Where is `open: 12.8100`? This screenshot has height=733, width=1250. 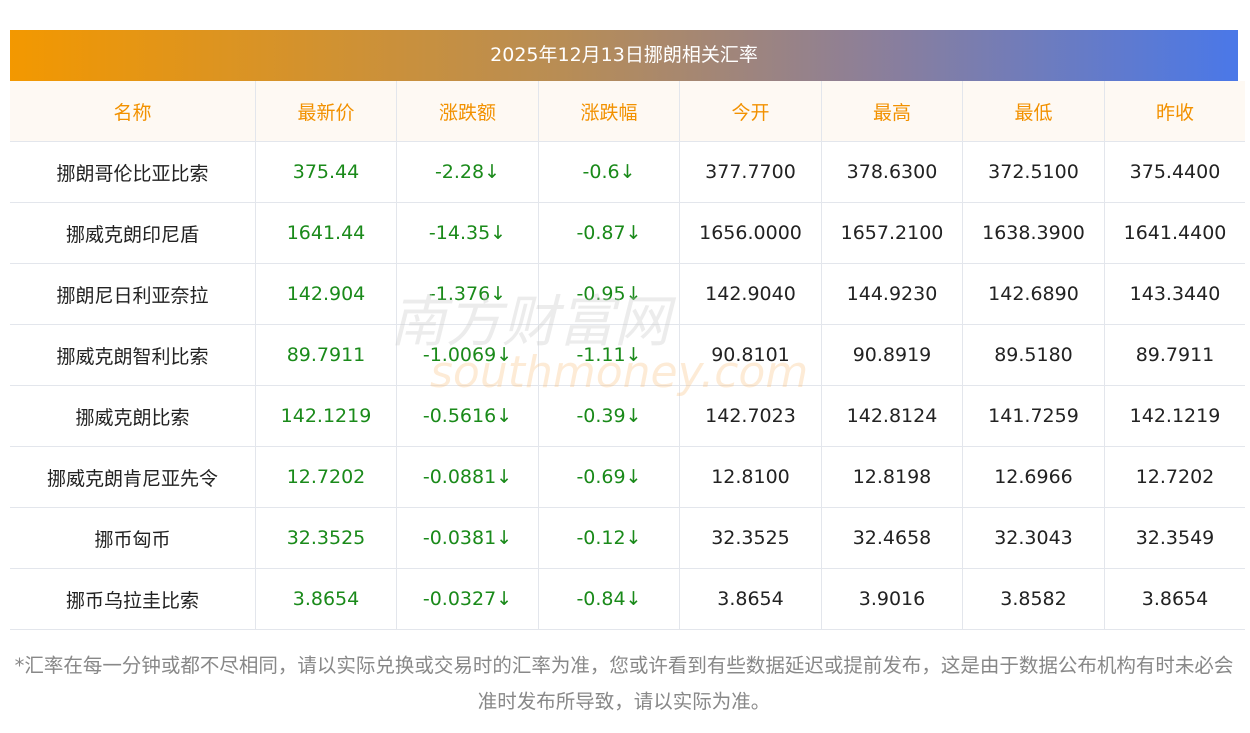 open: 12.8100 is located at coordinates (750, 477).